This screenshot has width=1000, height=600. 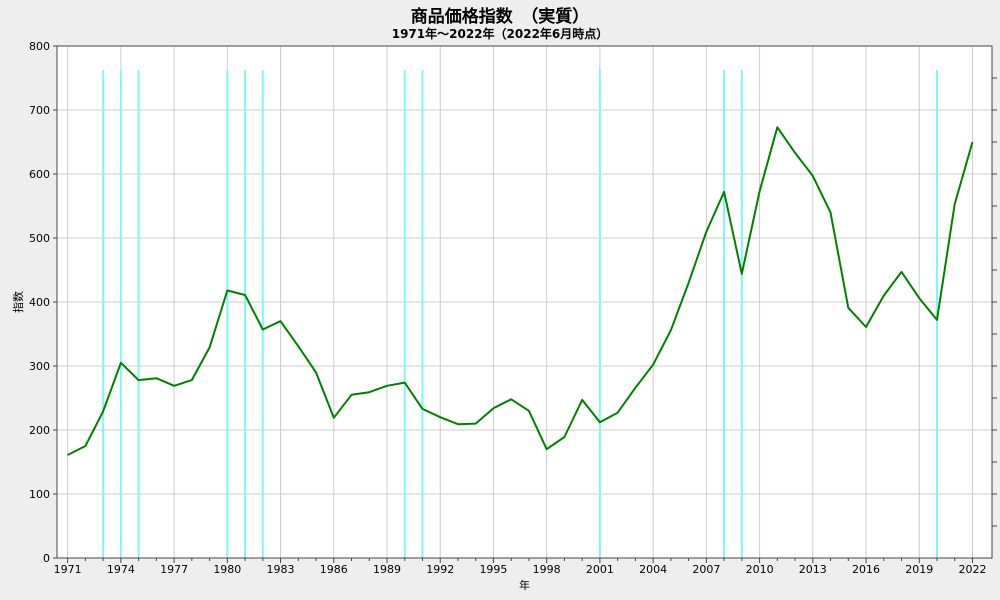 I want to click on chart-title: 商品価格指数 （実質）, so click(x=500, y=17).